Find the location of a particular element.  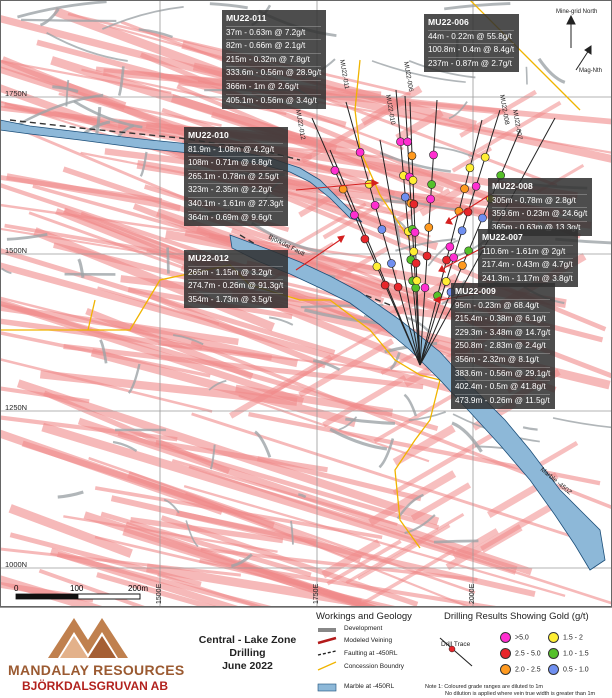

callout-row: 274.7m - 0.26m @ 91.3g/t is located at coordinates (235, 286).